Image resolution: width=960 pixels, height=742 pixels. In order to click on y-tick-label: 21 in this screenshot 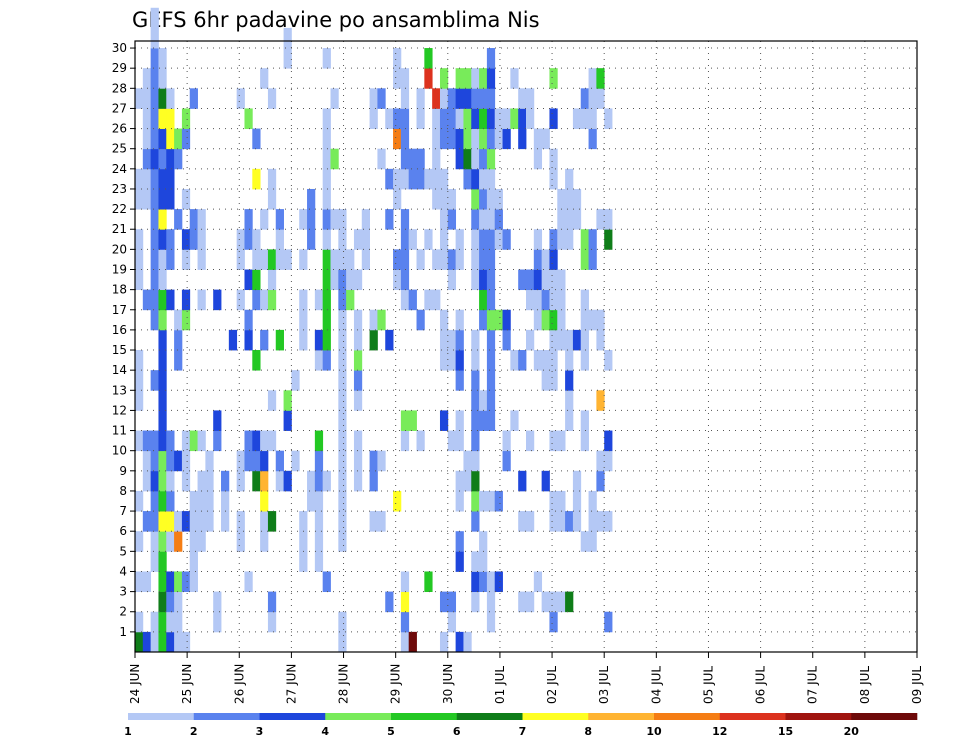, I will do `click(119, 229)`.